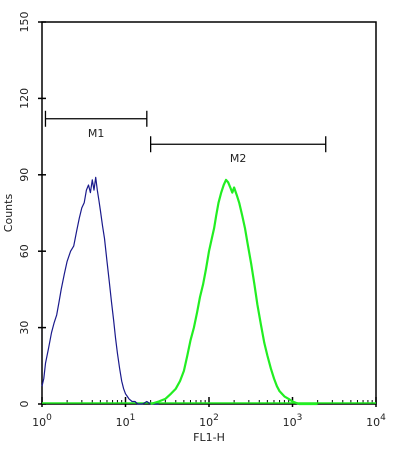  What do you see at coordinates (293, 421) in the screenshot?
I see `x-tick-label: 10³` at bounding box center [293, 421].